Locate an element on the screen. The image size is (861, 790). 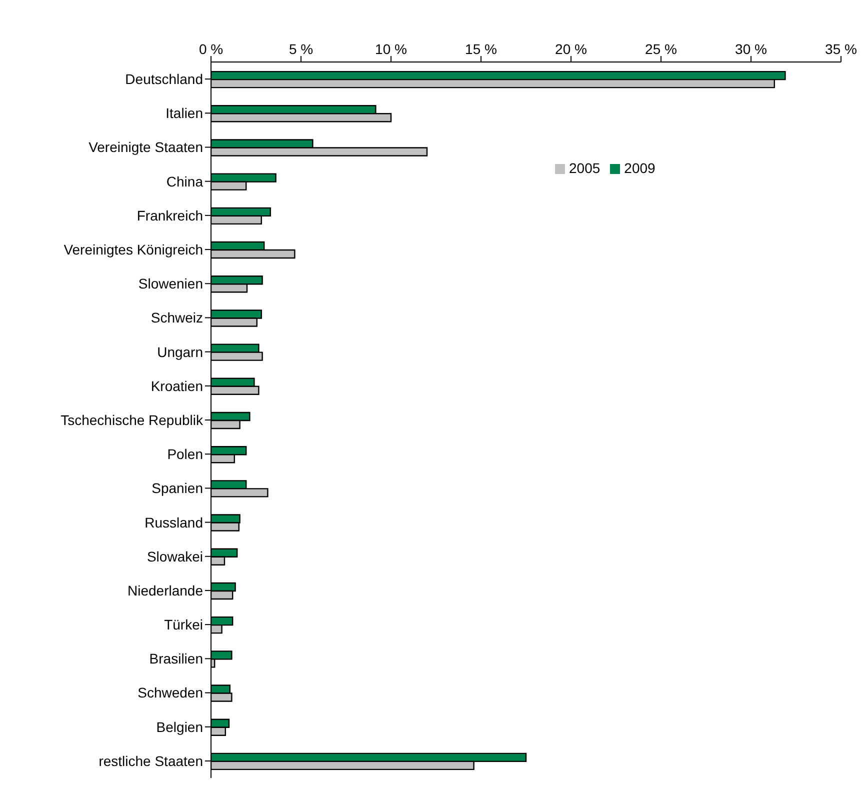
y-tick-label: Italien is located at coordinates (184, 113).